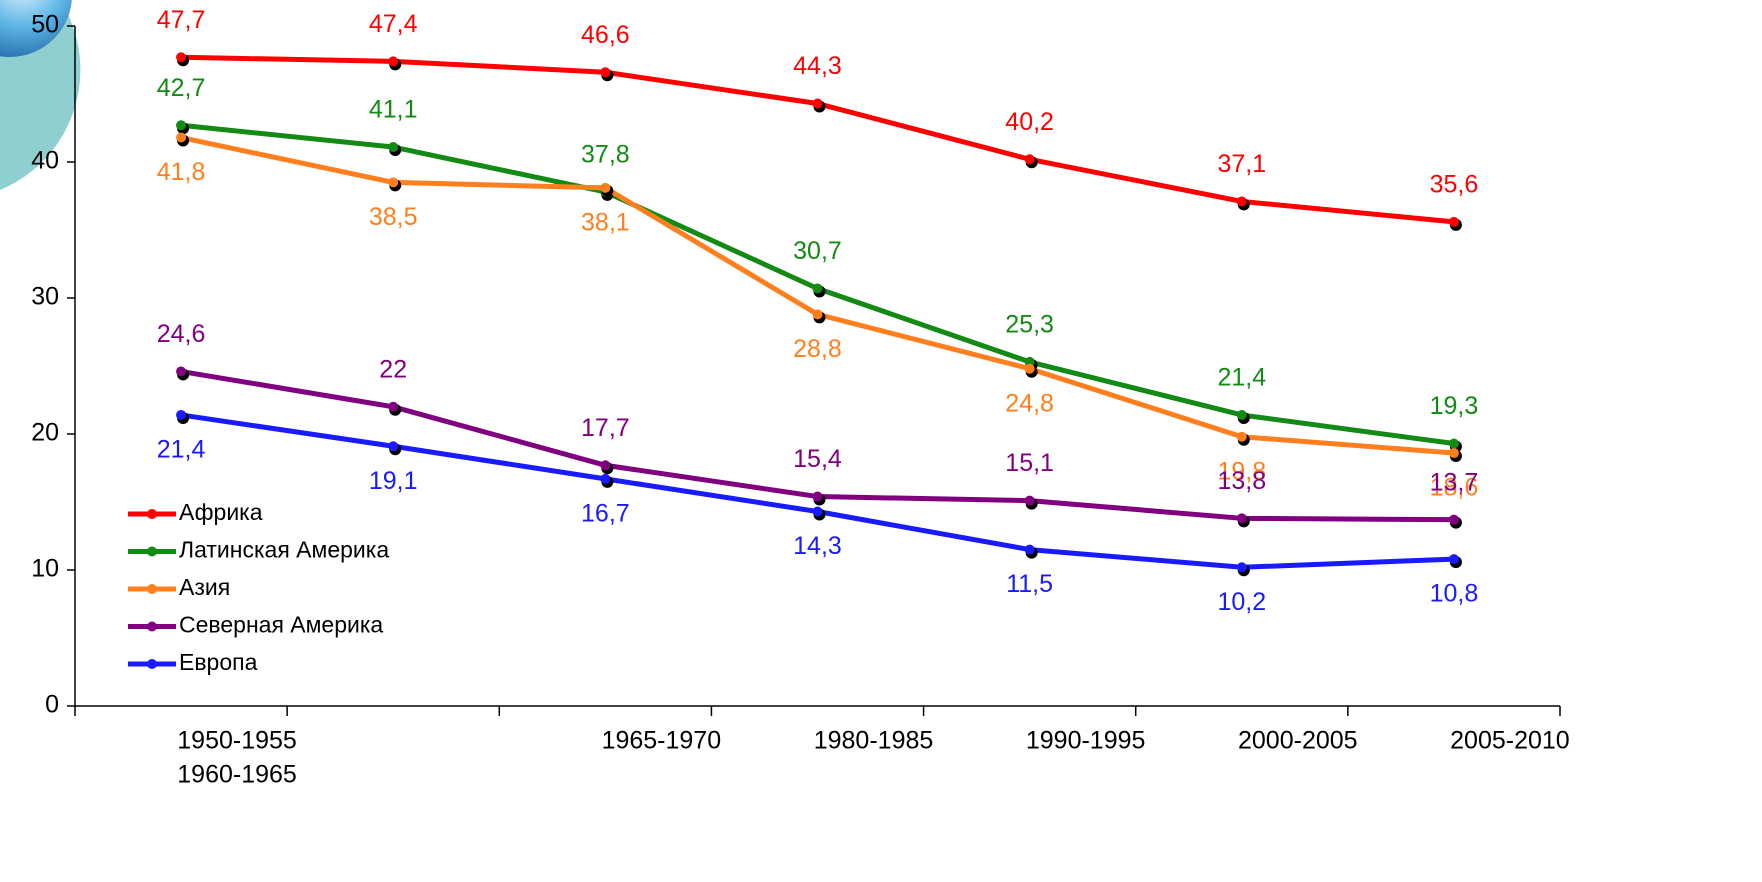 The image size is (1762, 882). I want to click on data-label: 38,5, so click(393, 217).